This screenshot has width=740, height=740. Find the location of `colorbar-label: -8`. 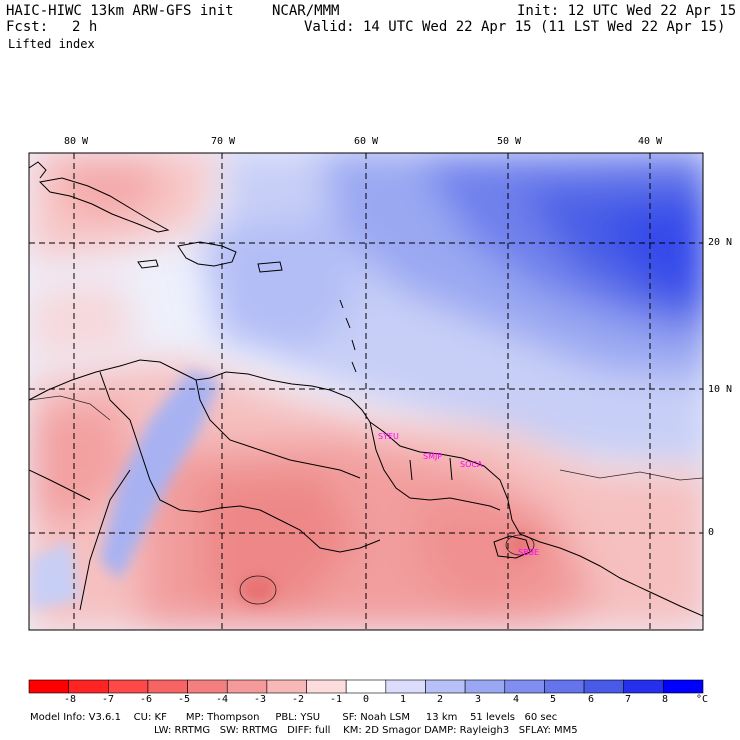

colorbar-label: -8 is located at coordinates (70, 699).